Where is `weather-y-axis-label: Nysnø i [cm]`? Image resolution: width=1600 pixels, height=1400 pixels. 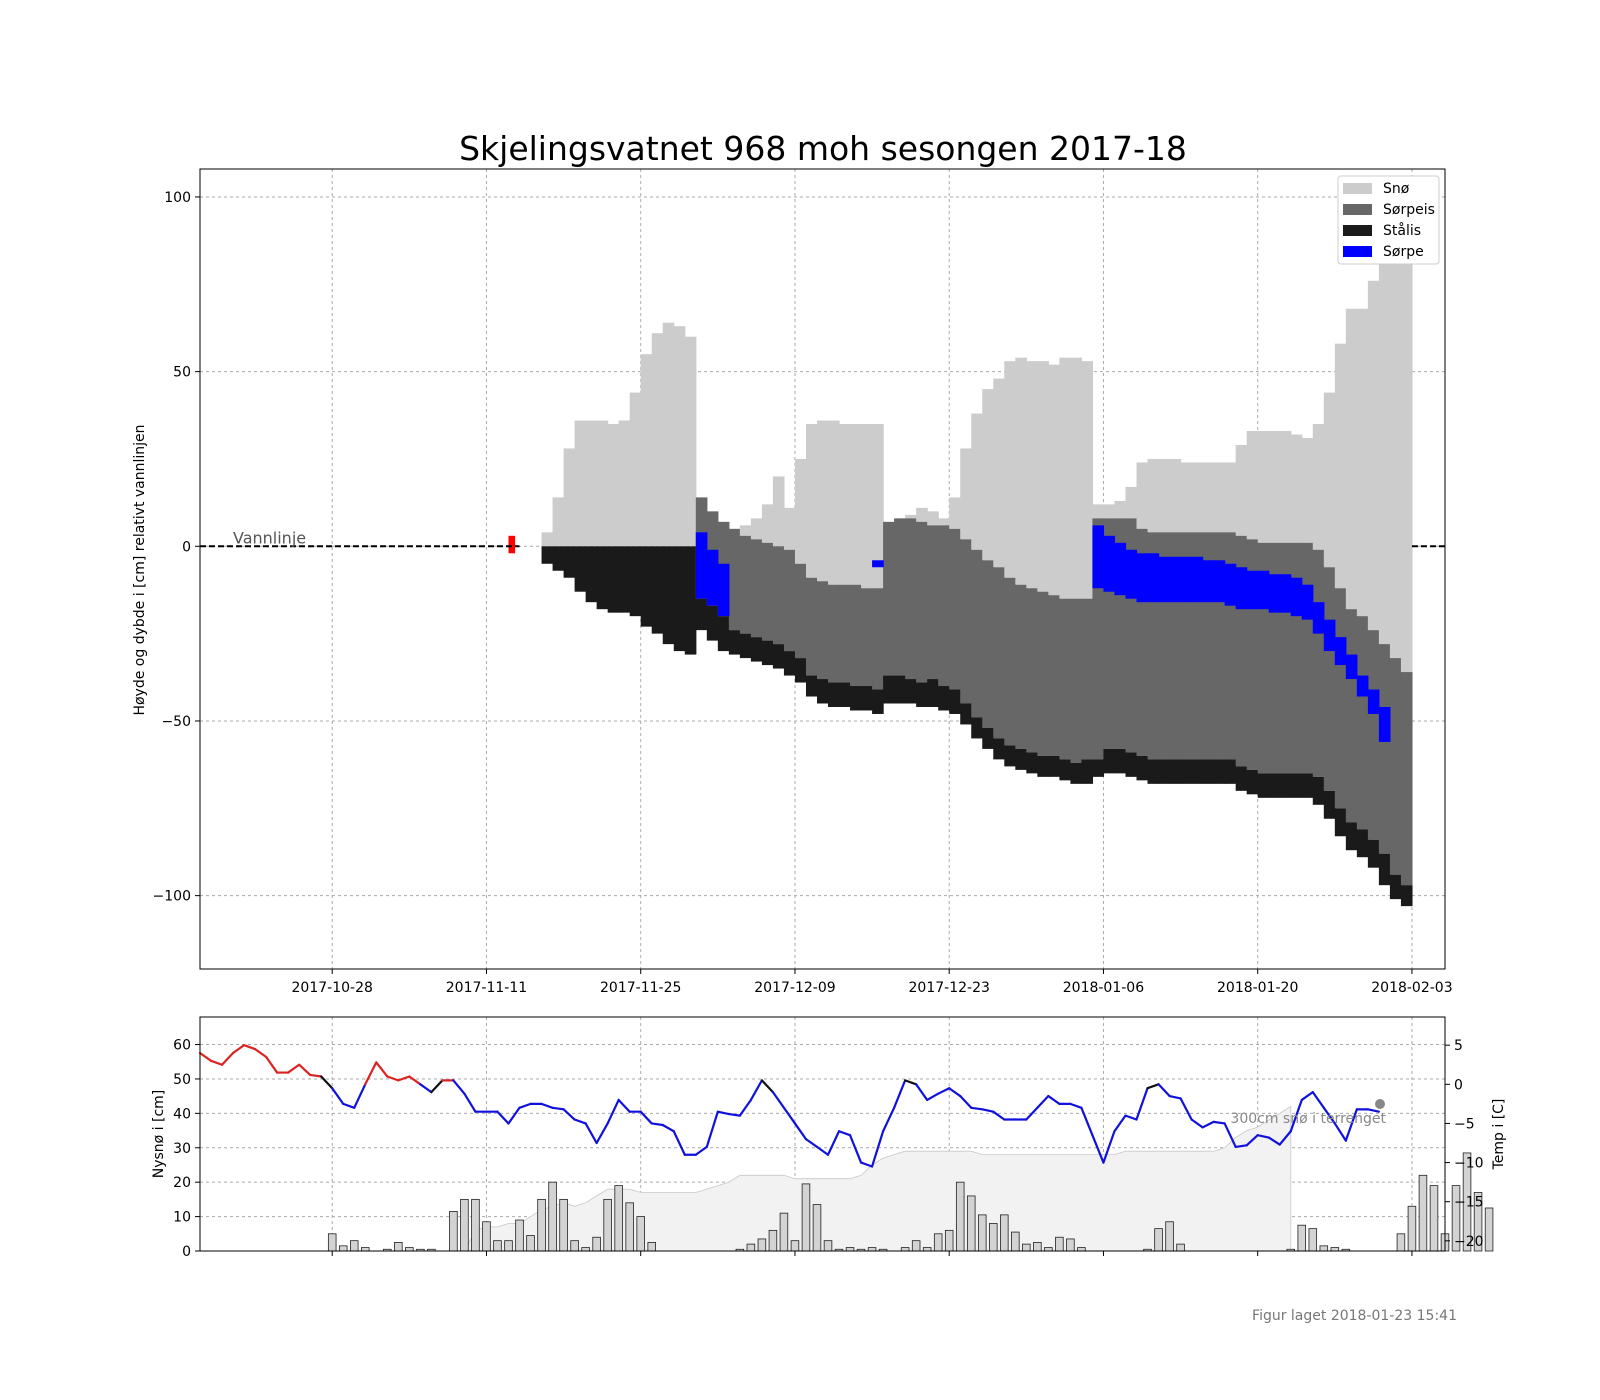
weather-y-axis-label: Nysnø i [cm] is located at coordinates (159, 1134).